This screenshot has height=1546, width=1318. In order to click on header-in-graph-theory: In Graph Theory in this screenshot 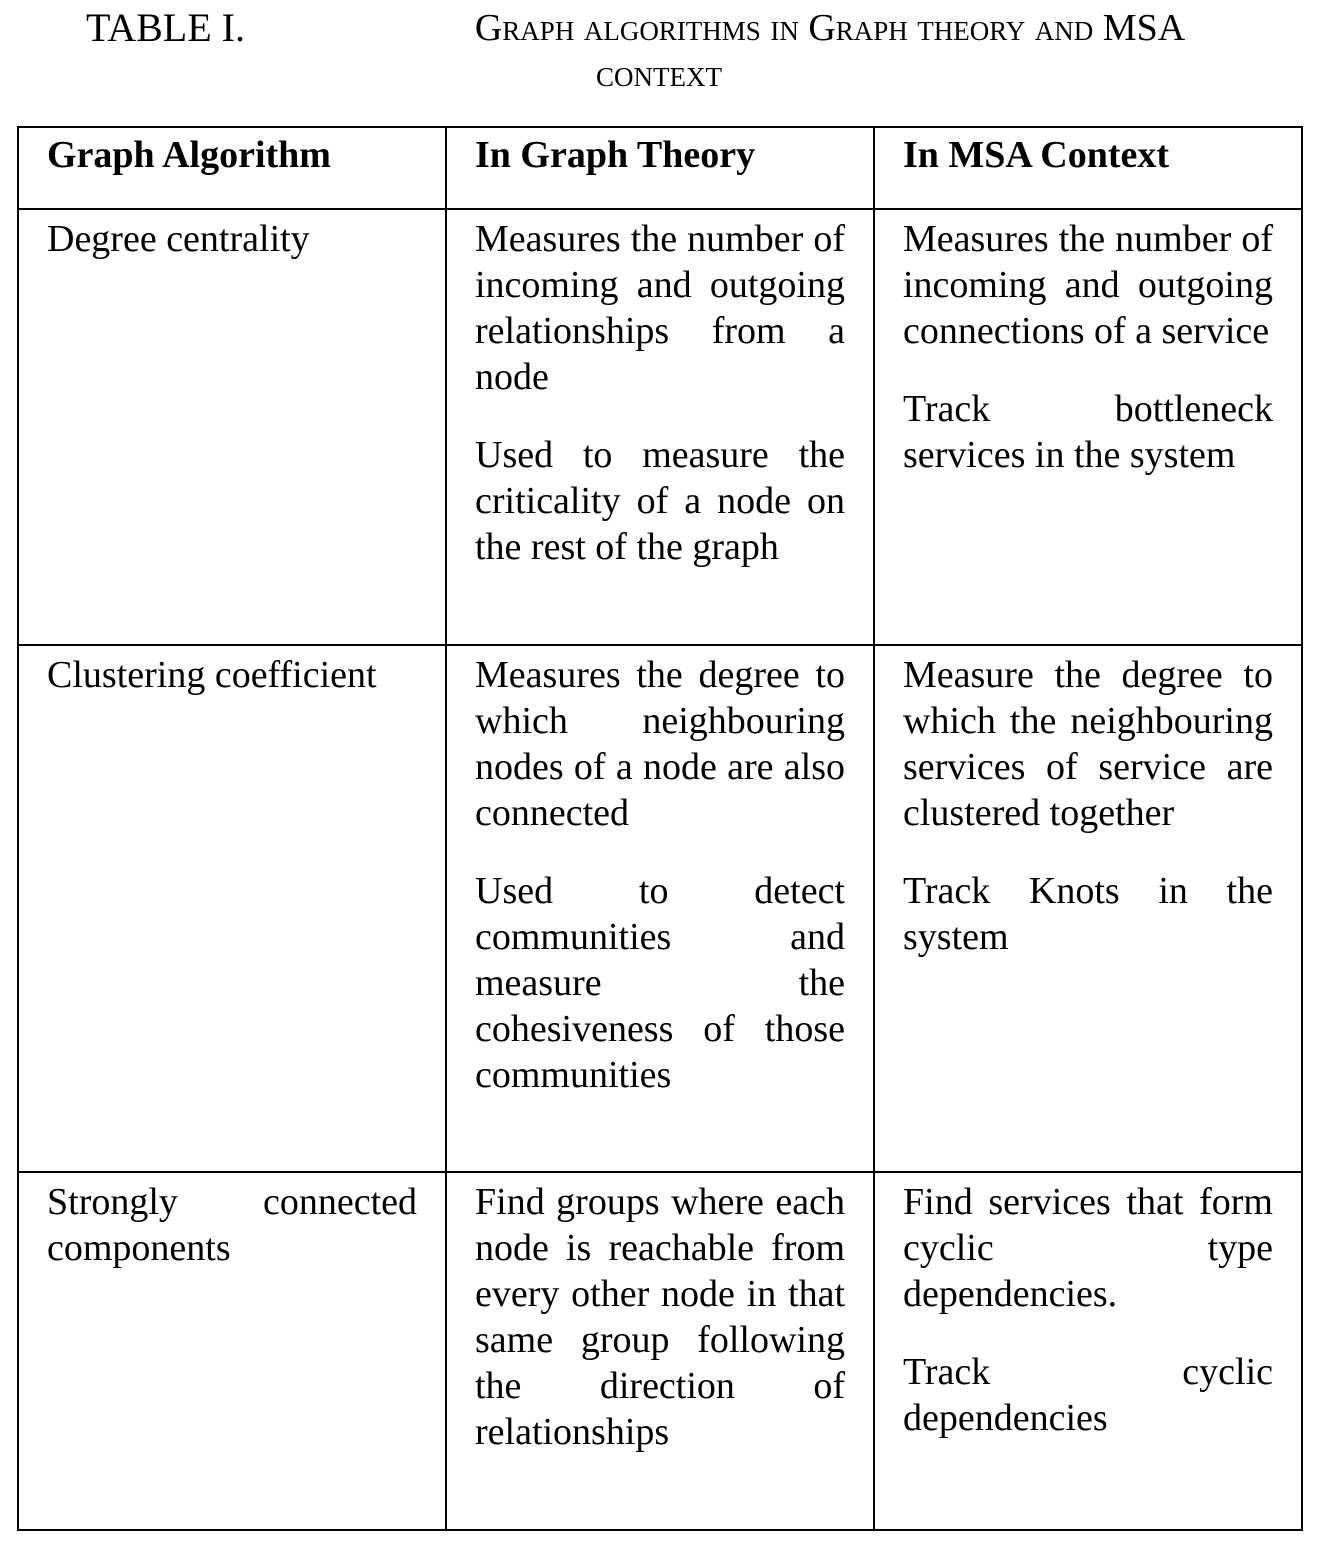, I will do `click(660, 168)`.